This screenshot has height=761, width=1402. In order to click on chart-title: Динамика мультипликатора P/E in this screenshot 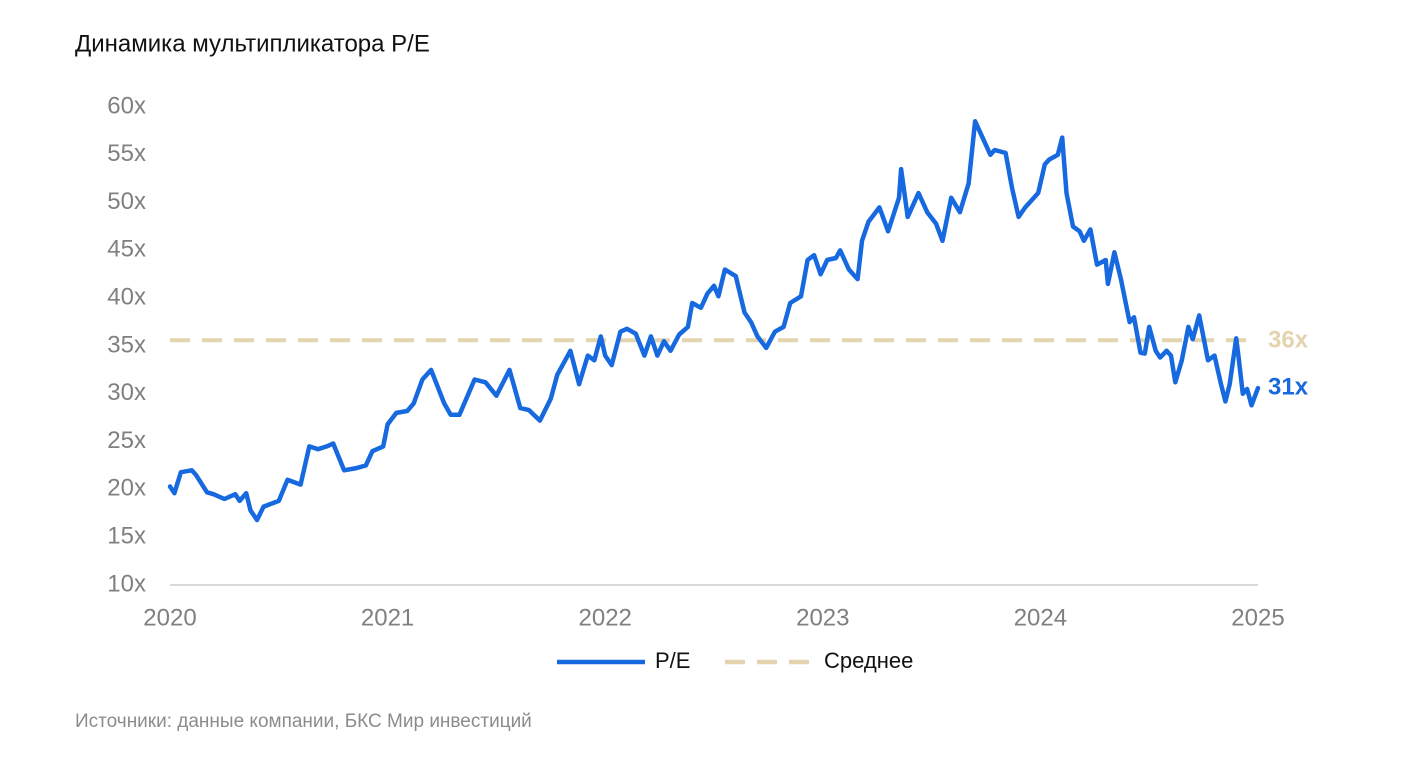, I will do `click(252, 43)`.